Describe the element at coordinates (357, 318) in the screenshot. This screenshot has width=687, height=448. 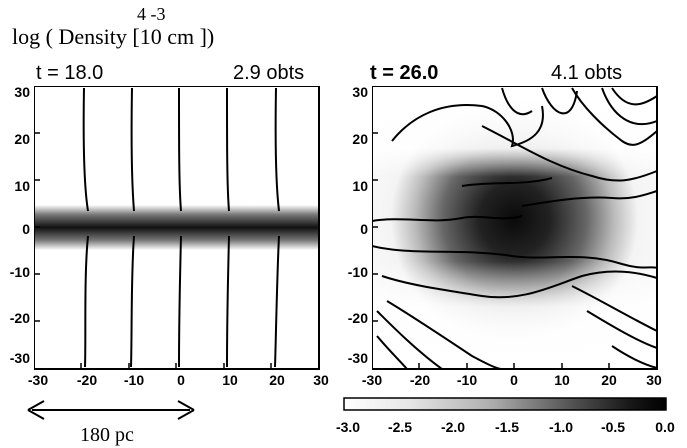
I see `right-y-tick-m20: -20` at that location.